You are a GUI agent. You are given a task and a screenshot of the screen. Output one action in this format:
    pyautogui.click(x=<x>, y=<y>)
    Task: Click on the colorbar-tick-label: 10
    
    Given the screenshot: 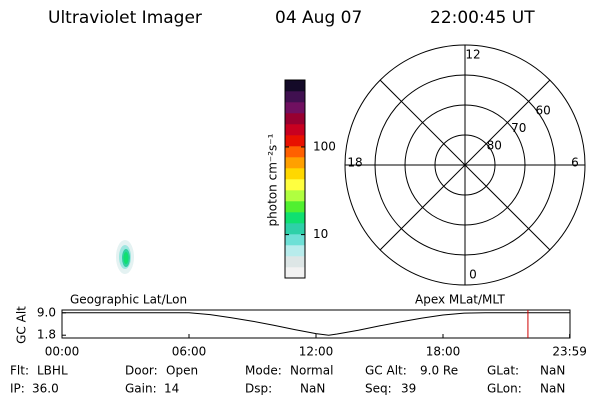 What is the action you would take?
    pyautogui.click(x=320, y=234)
    